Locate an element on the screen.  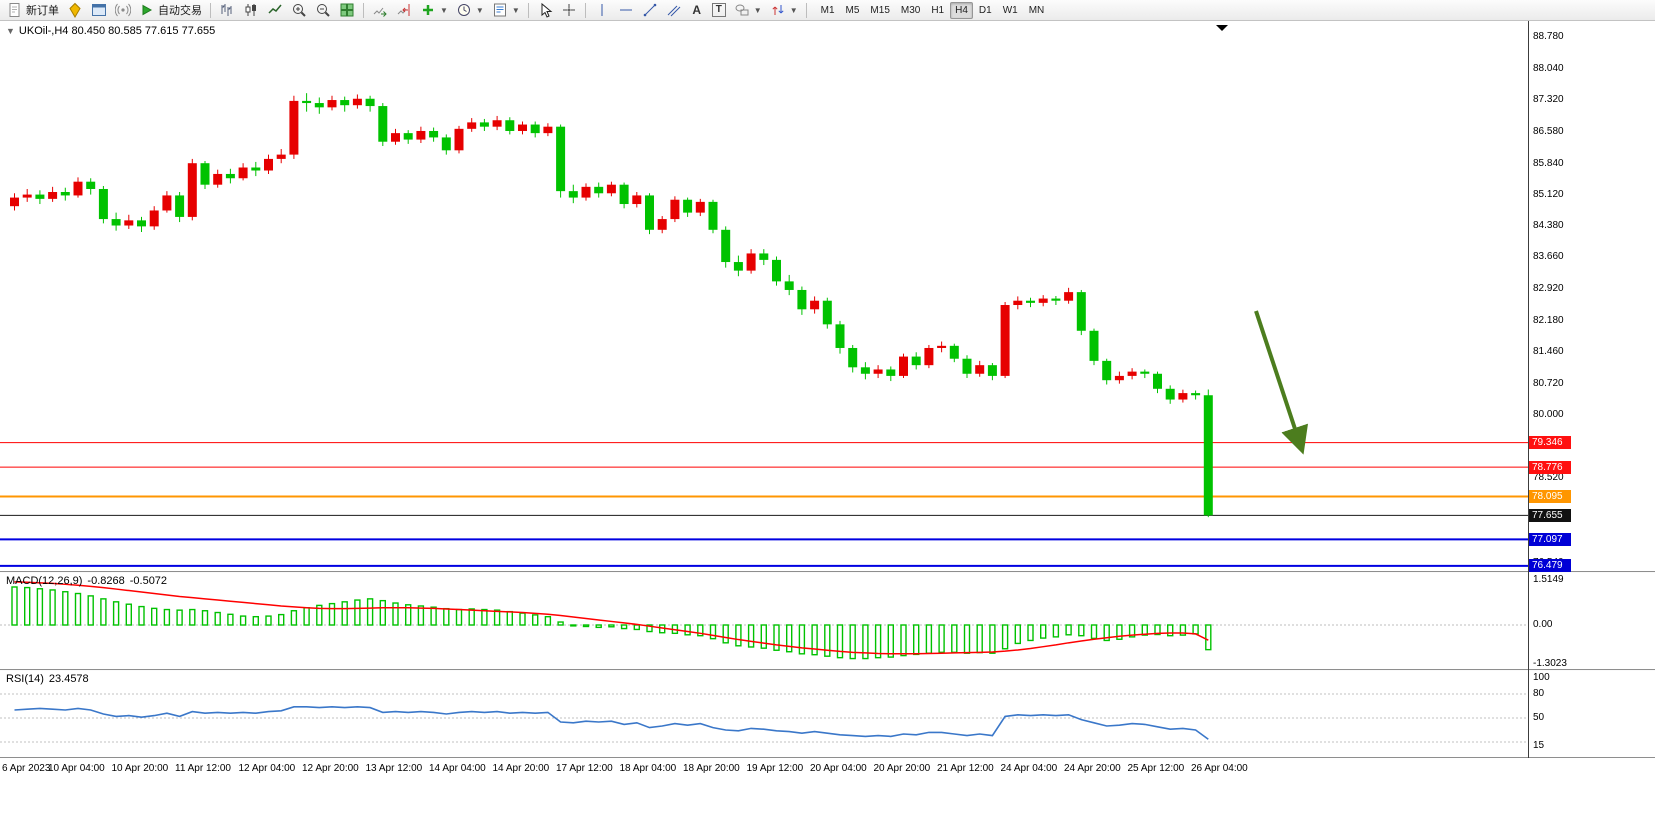
macd-signal-value: -0.5072 is located at coordinates (148, 581).